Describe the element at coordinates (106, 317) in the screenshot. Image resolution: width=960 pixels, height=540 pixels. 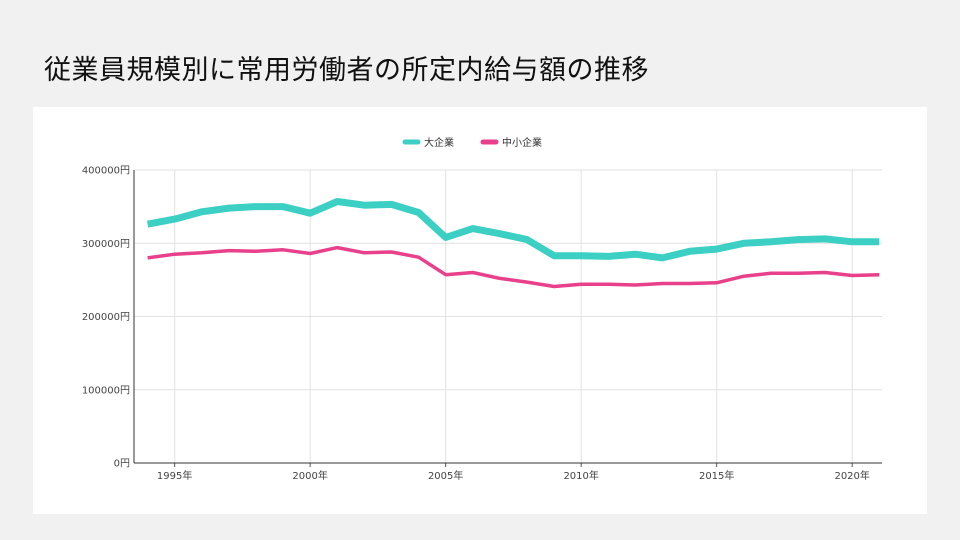
I see `y-tick-label: 200000円` at that location.